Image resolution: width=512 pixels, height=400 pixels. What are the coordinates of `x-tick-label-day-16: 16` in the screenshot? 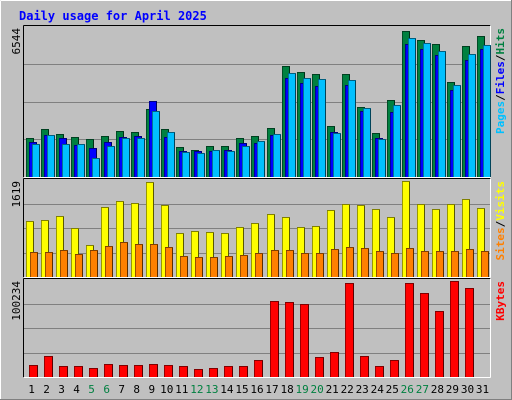 It's located at (256, 389).